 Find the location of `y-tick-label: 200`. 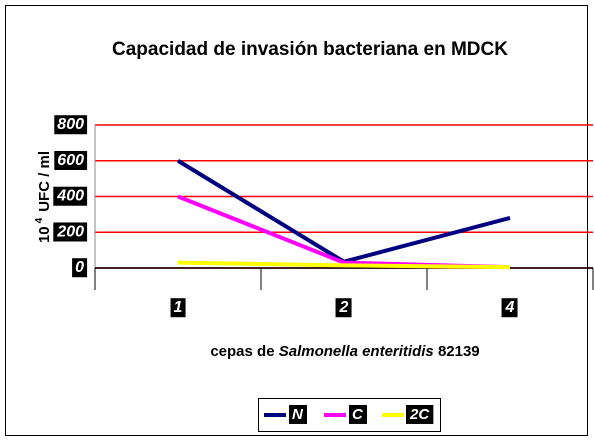

y-tick-label: 200 is located at coordinates (70, 231).